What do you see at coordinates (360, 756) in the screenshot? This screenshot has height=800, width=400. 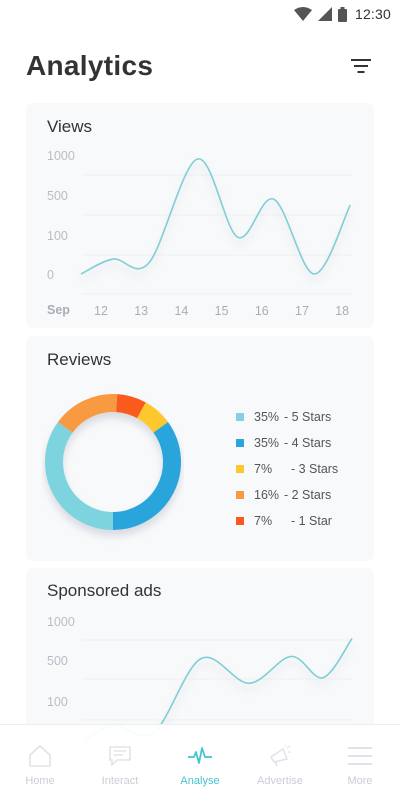 I see `menu-icon` at bounding box center [360, 756].